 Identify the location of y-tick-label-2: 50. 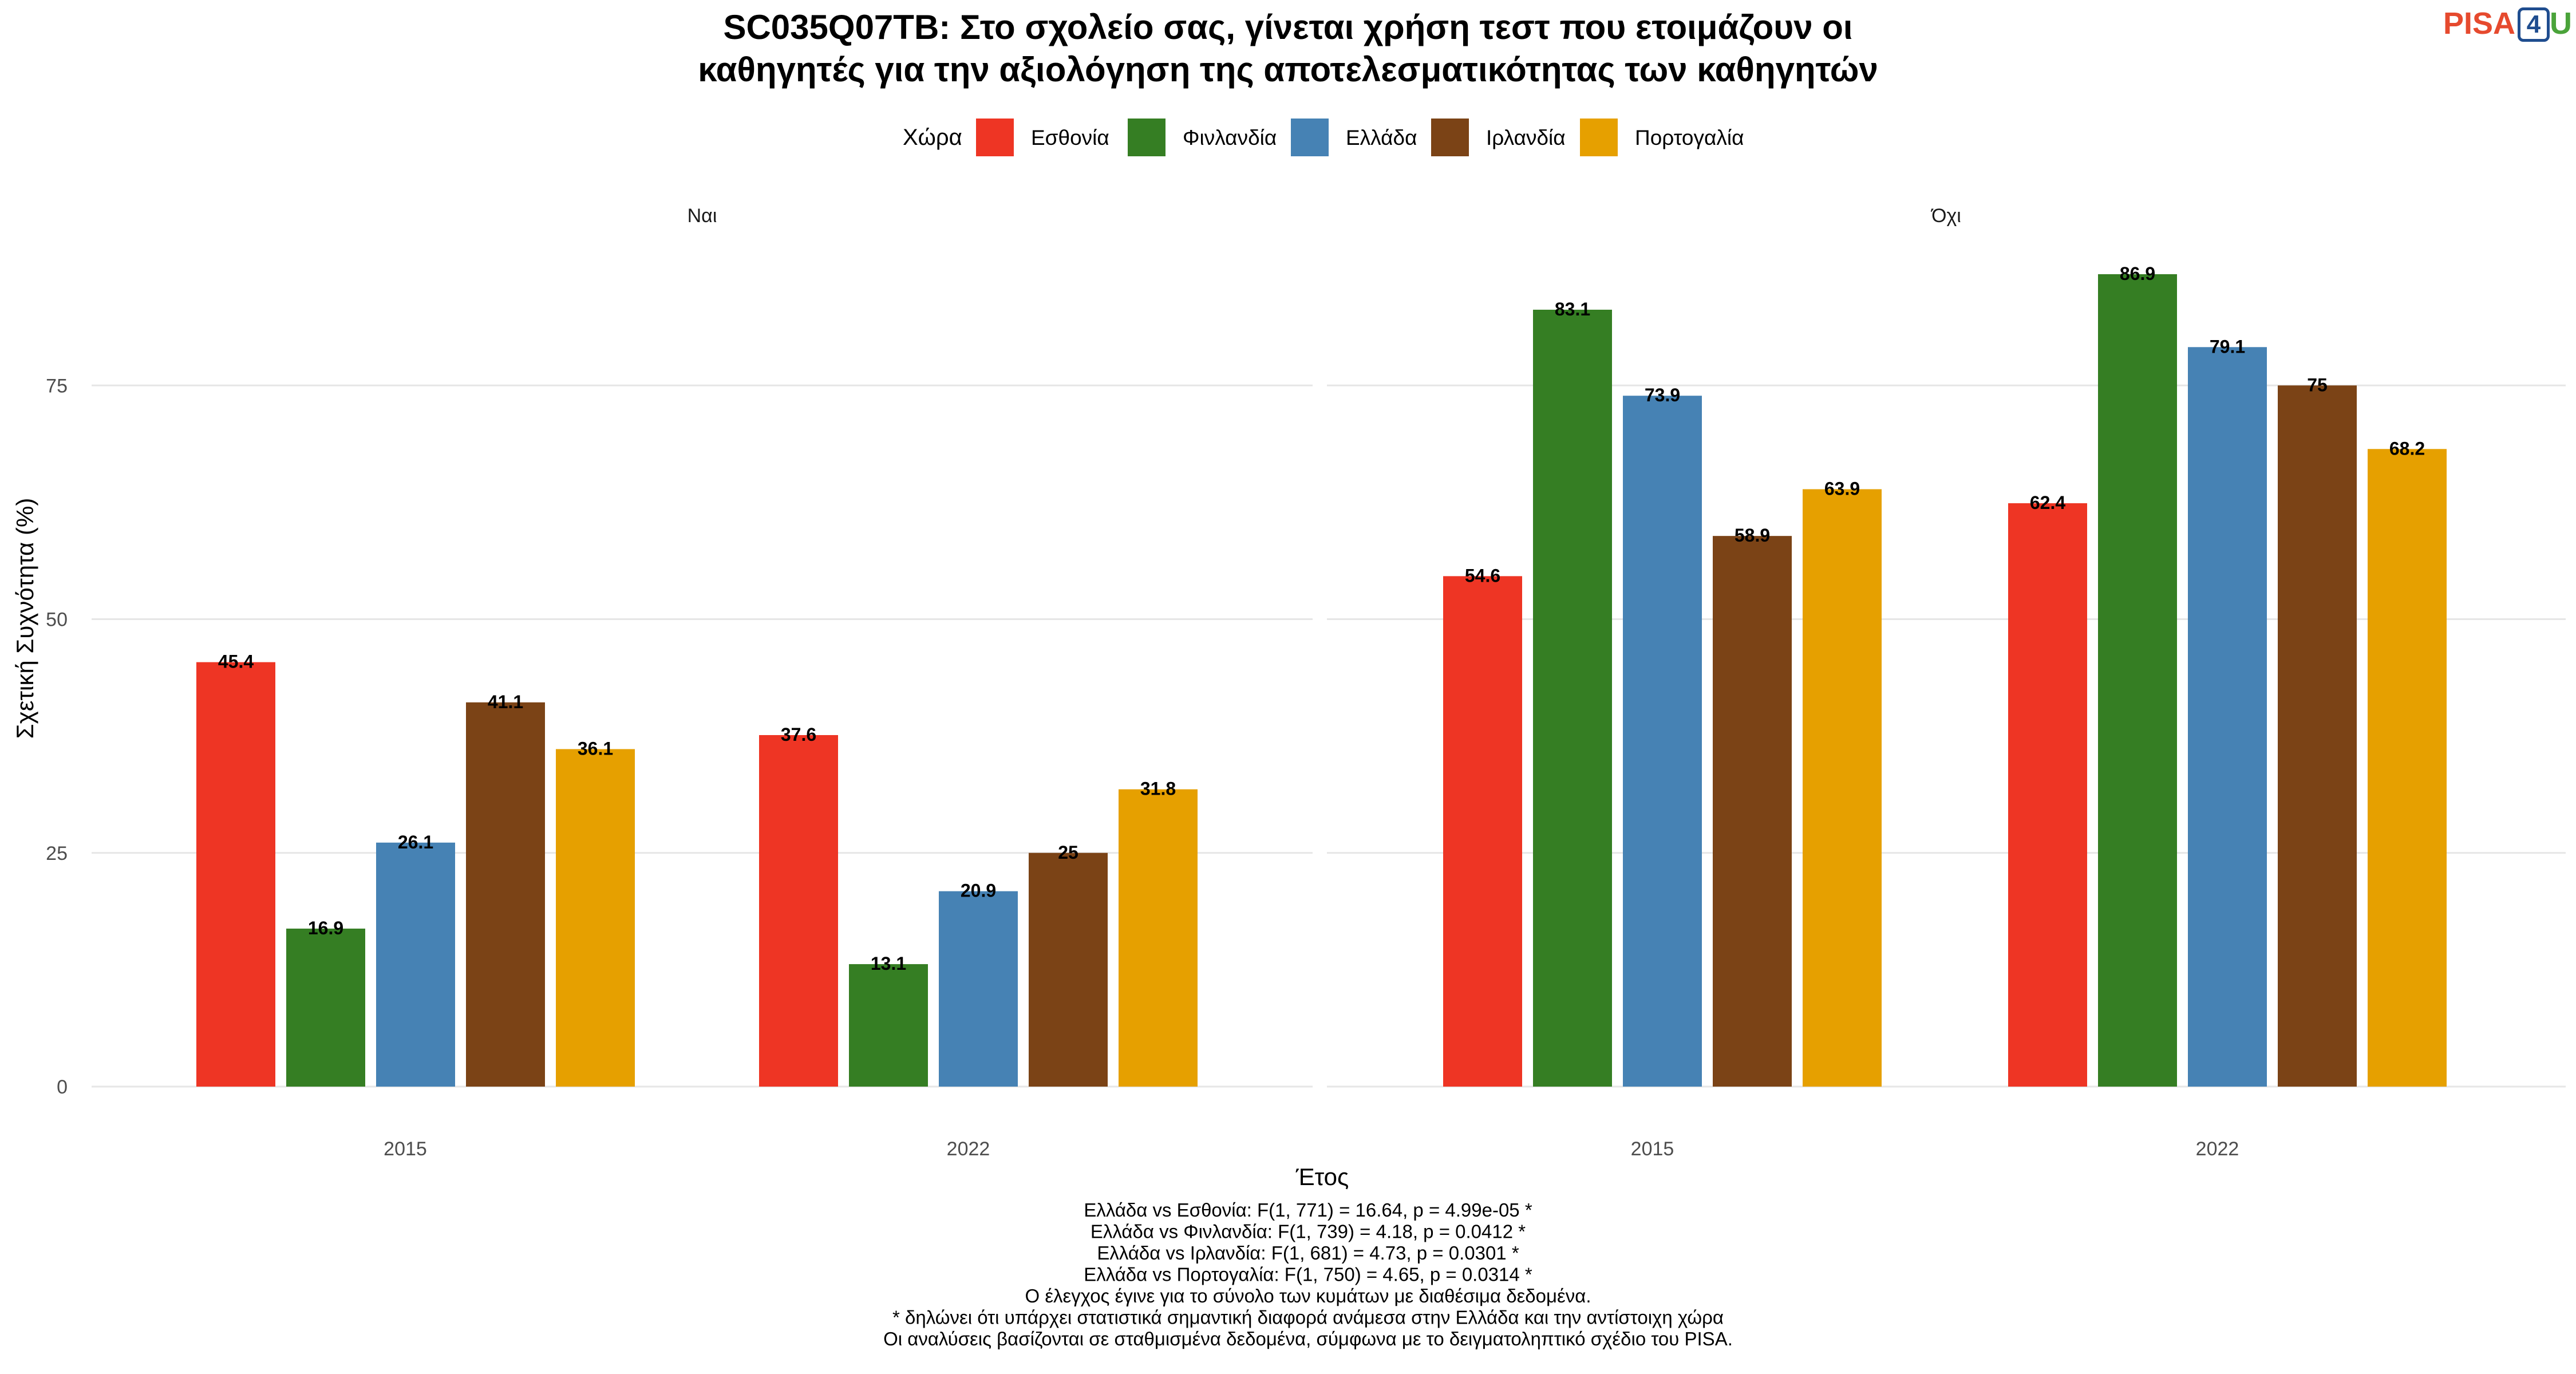
(57, 620).